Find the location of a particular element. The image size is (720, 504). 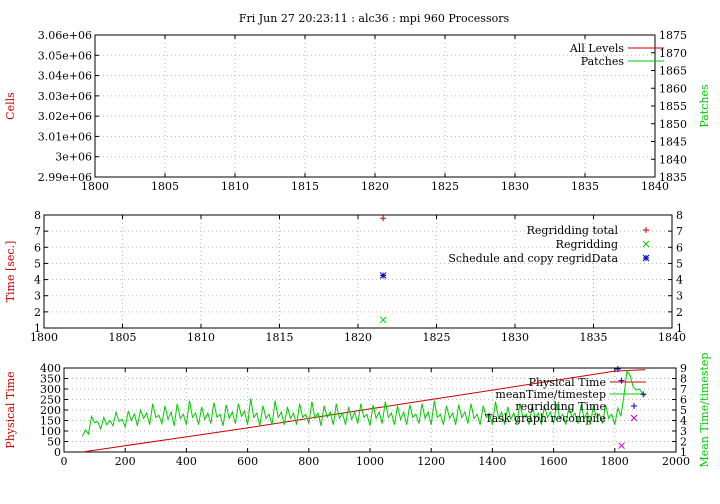

x-tick-label: 1810 is located at coordinates (235, 186).